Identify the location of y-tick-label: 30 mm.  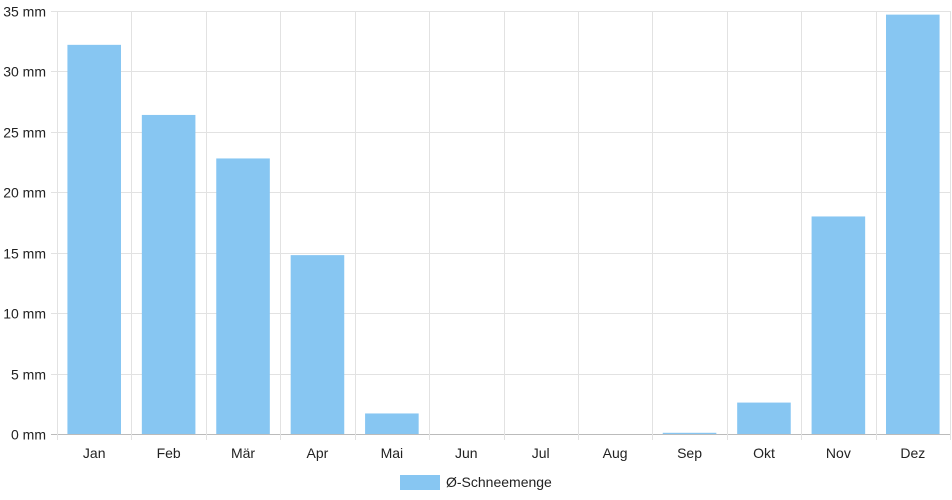
(24, 72).